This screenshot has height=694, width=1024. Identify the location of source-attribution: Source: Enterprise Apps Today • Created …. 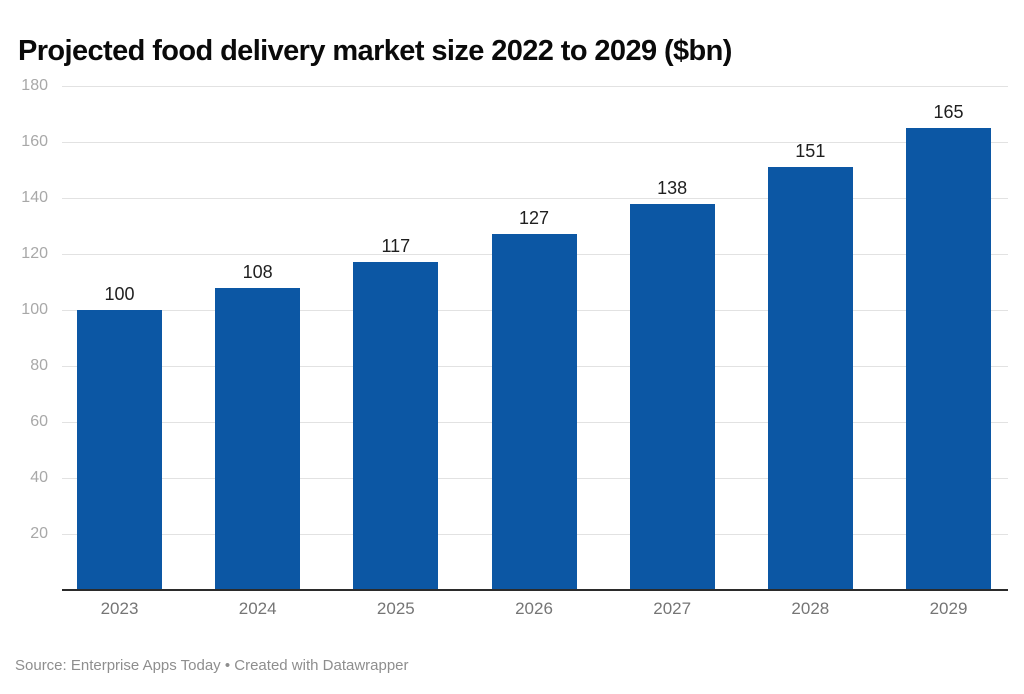
(212, 665).